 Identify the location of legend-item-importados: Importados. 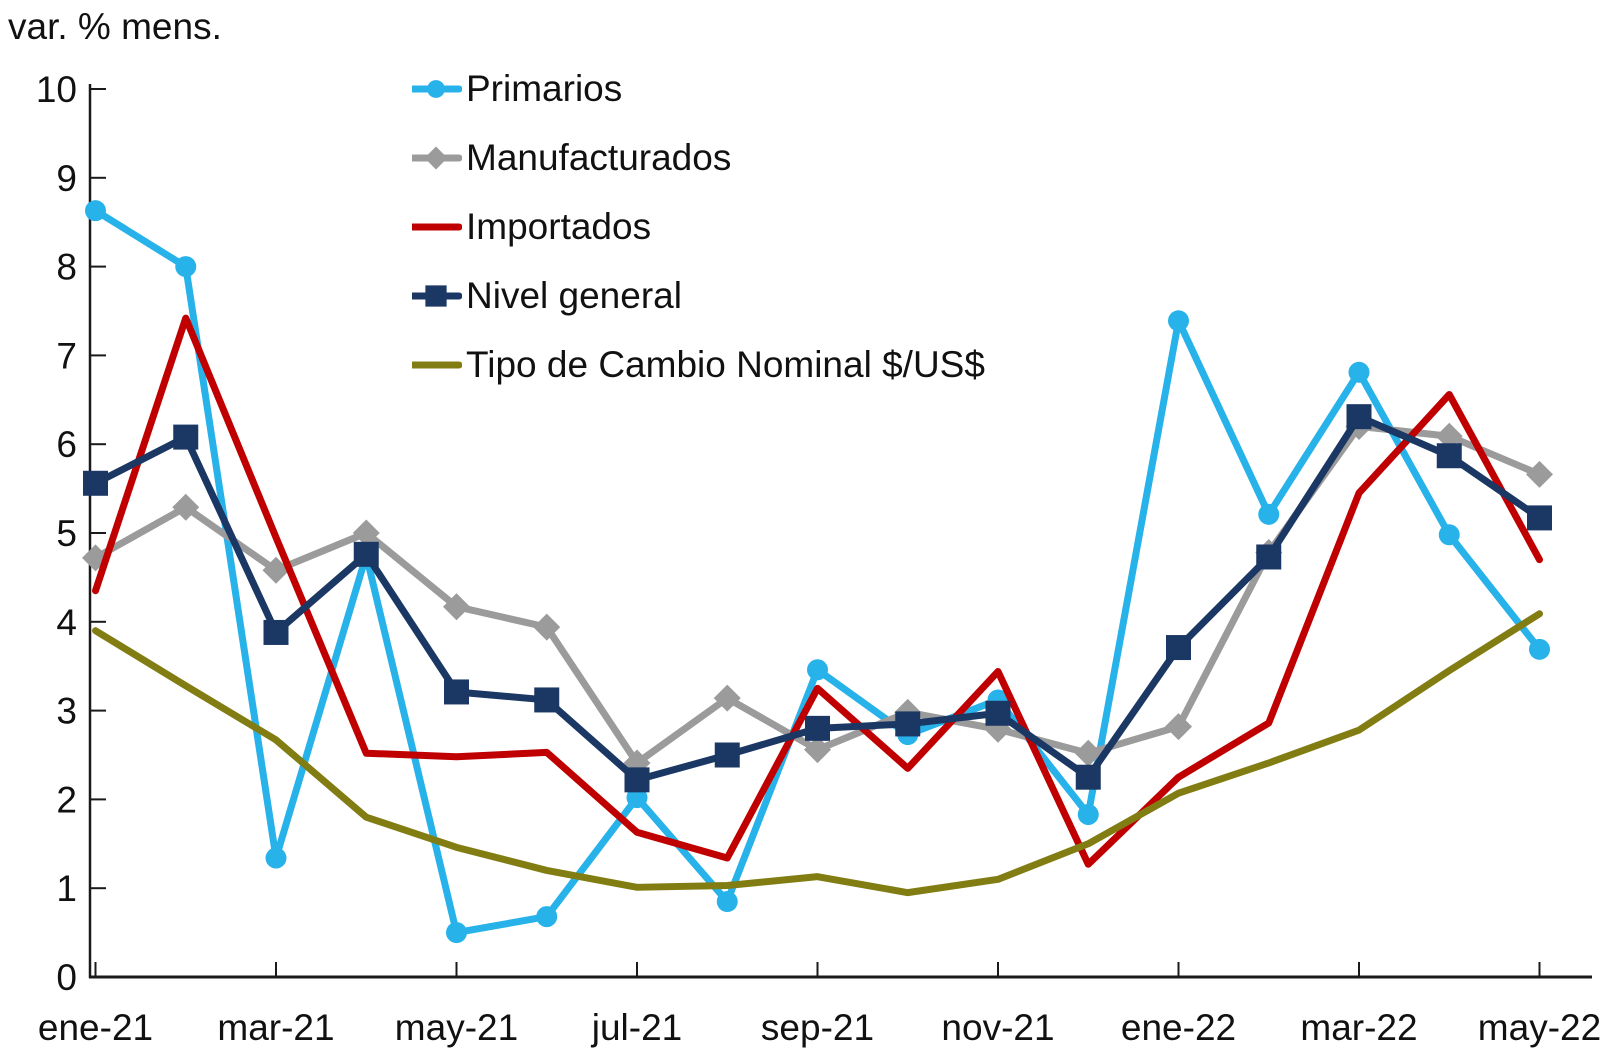
(698, 226).